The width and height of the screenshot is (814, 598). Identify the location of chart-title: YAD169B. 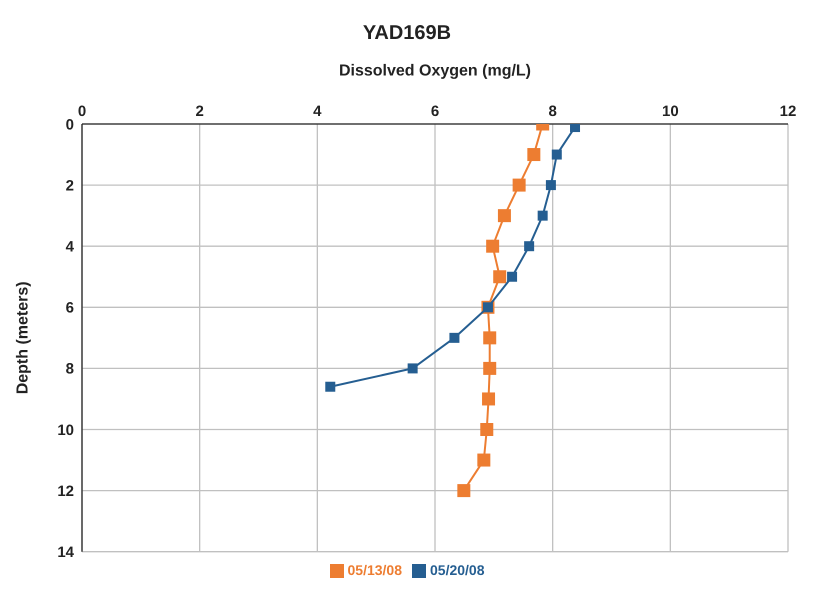
(407, 33).